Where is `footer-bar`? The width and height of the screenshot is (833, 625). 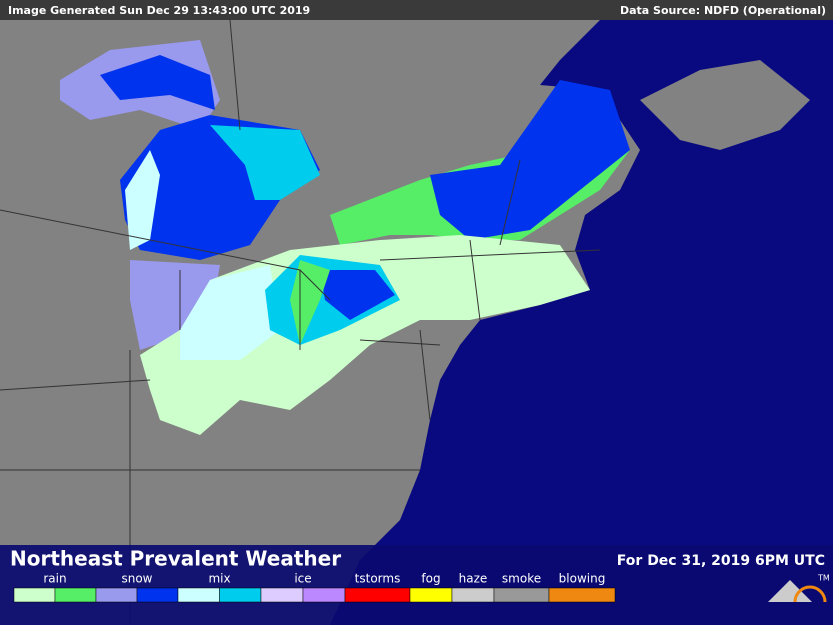 footer-bar is located at coordinates (416, 585).